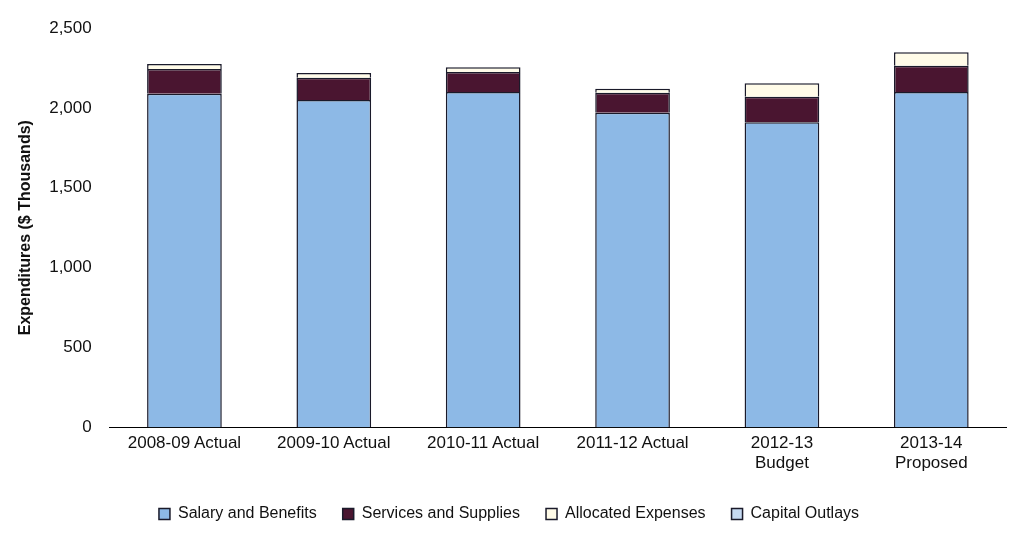 This screenshot has height=546, width=1026. What do you see at coordinates (632, 443) in the screenshot?
I see `x-tick-label: 2011-12 Actual` at bounding box center [632, 443].